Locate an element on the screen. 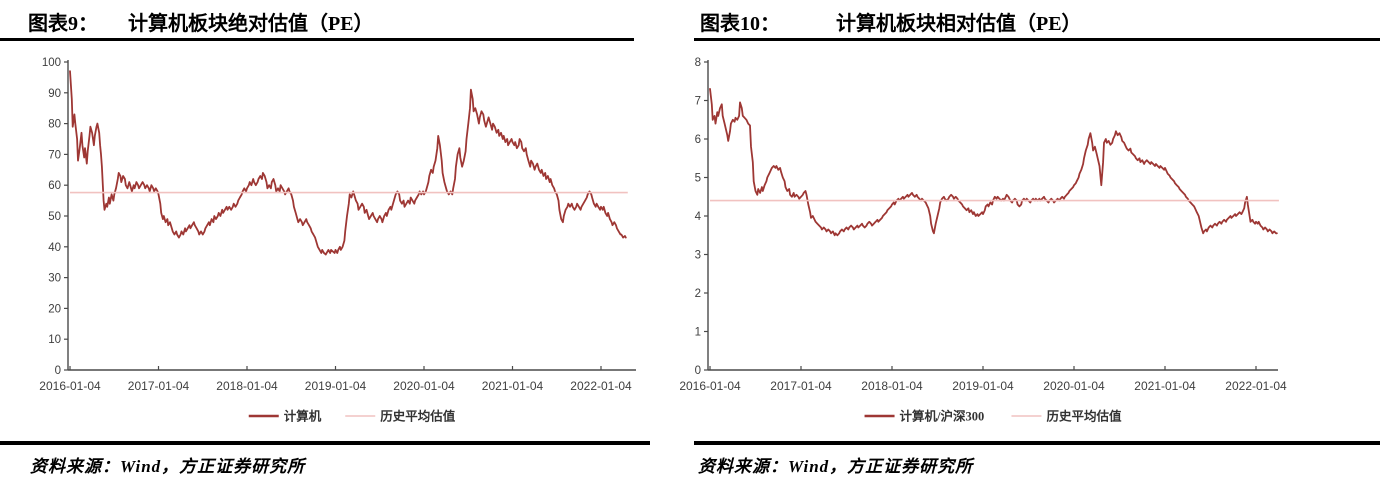 Image resolution: width=1380 pixels, height=488 pixels. y-tick-label: 6 is located at coordinates (698, 140).